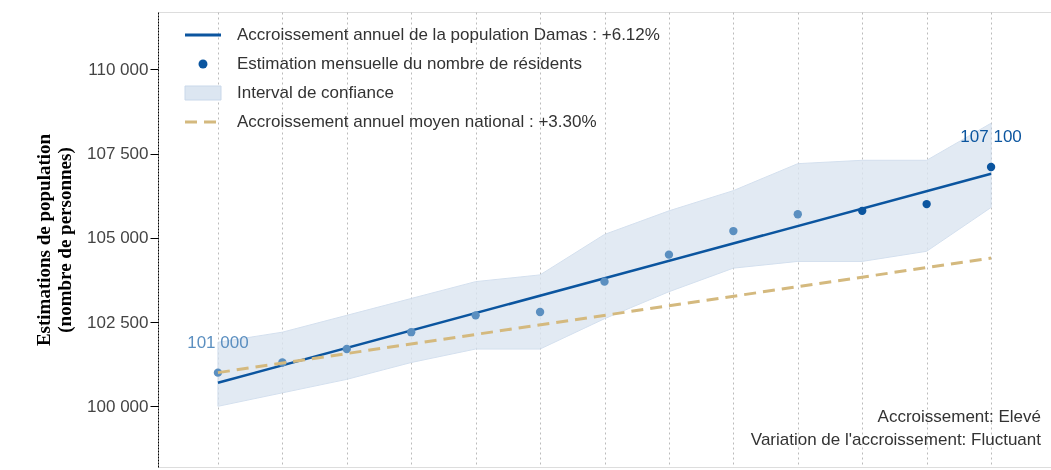 The height and width of the screenshot is (470, 1051). Describe the element at coordinates (55, 240) in the screenshot. I see `y-axis-title: Estimations de population (nombre de personnes)` at that location.